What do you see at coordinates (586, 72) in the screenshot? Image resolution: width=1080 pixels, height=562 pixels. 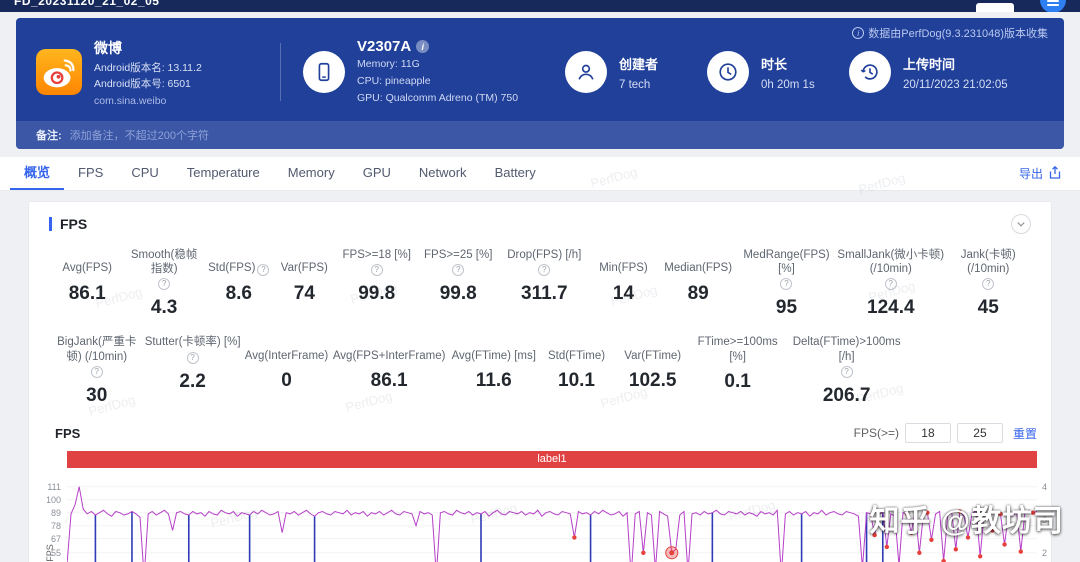 I see `person-icon` at bounding box center [586, 72].